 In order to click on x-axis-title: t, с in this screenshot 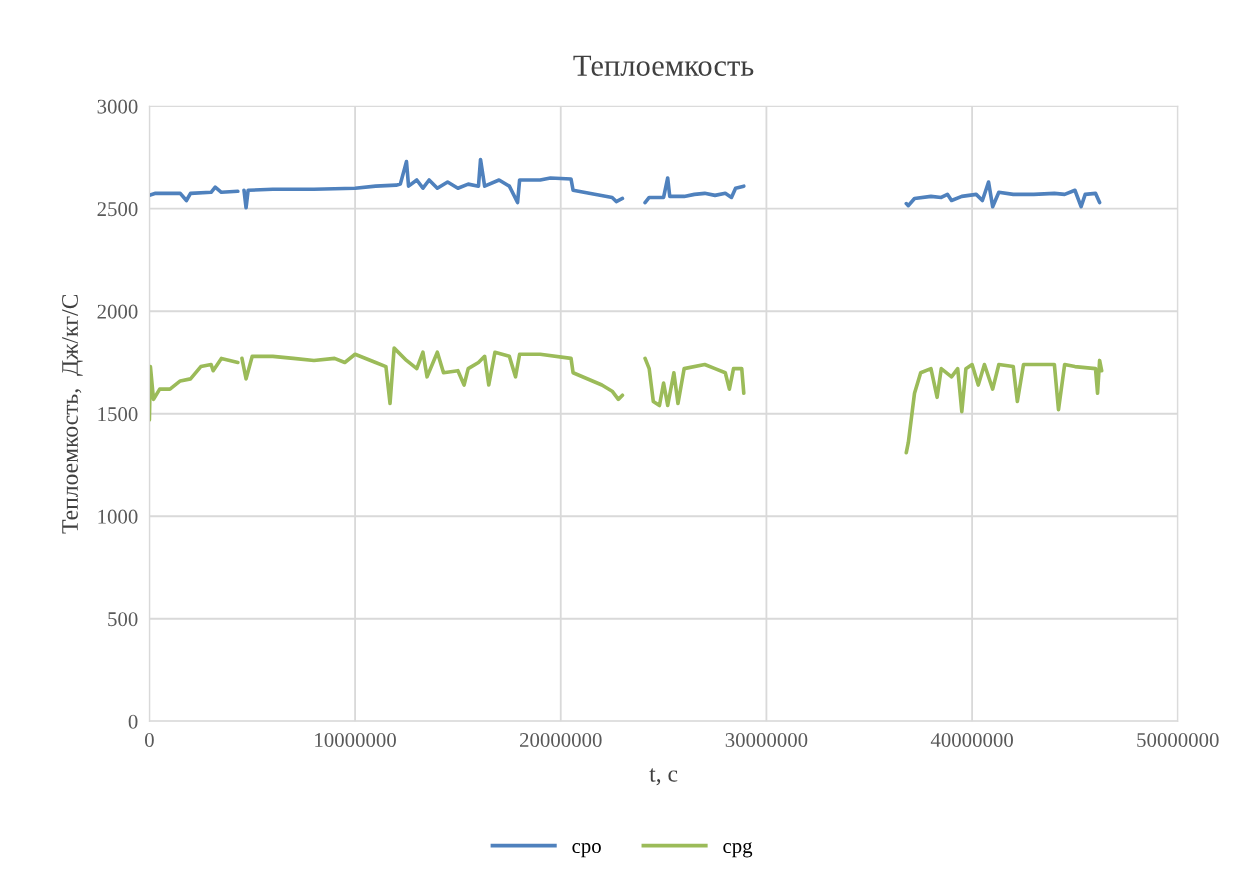, I will do `click(663, 777)`.